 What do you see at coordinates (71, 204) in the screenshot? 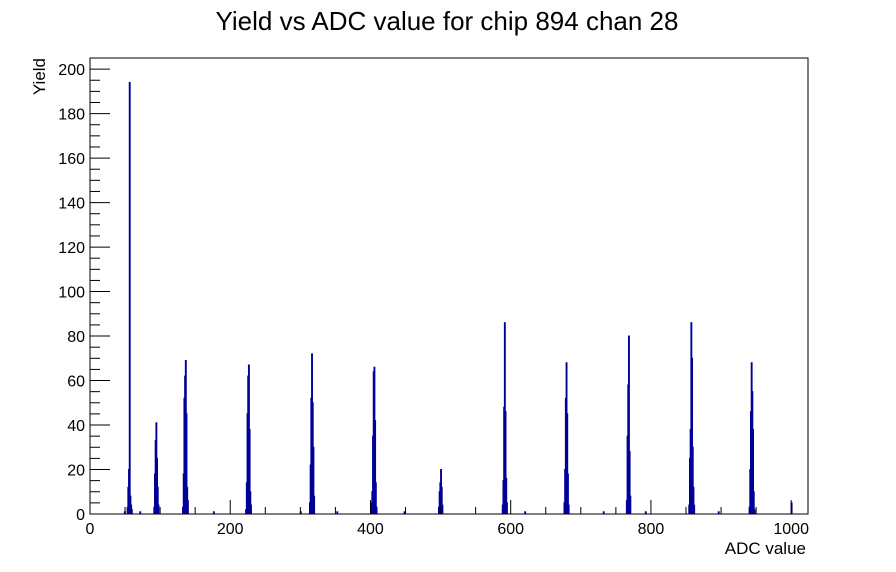
I see `y-tick-label: 140` at bounding box center [71, 204].